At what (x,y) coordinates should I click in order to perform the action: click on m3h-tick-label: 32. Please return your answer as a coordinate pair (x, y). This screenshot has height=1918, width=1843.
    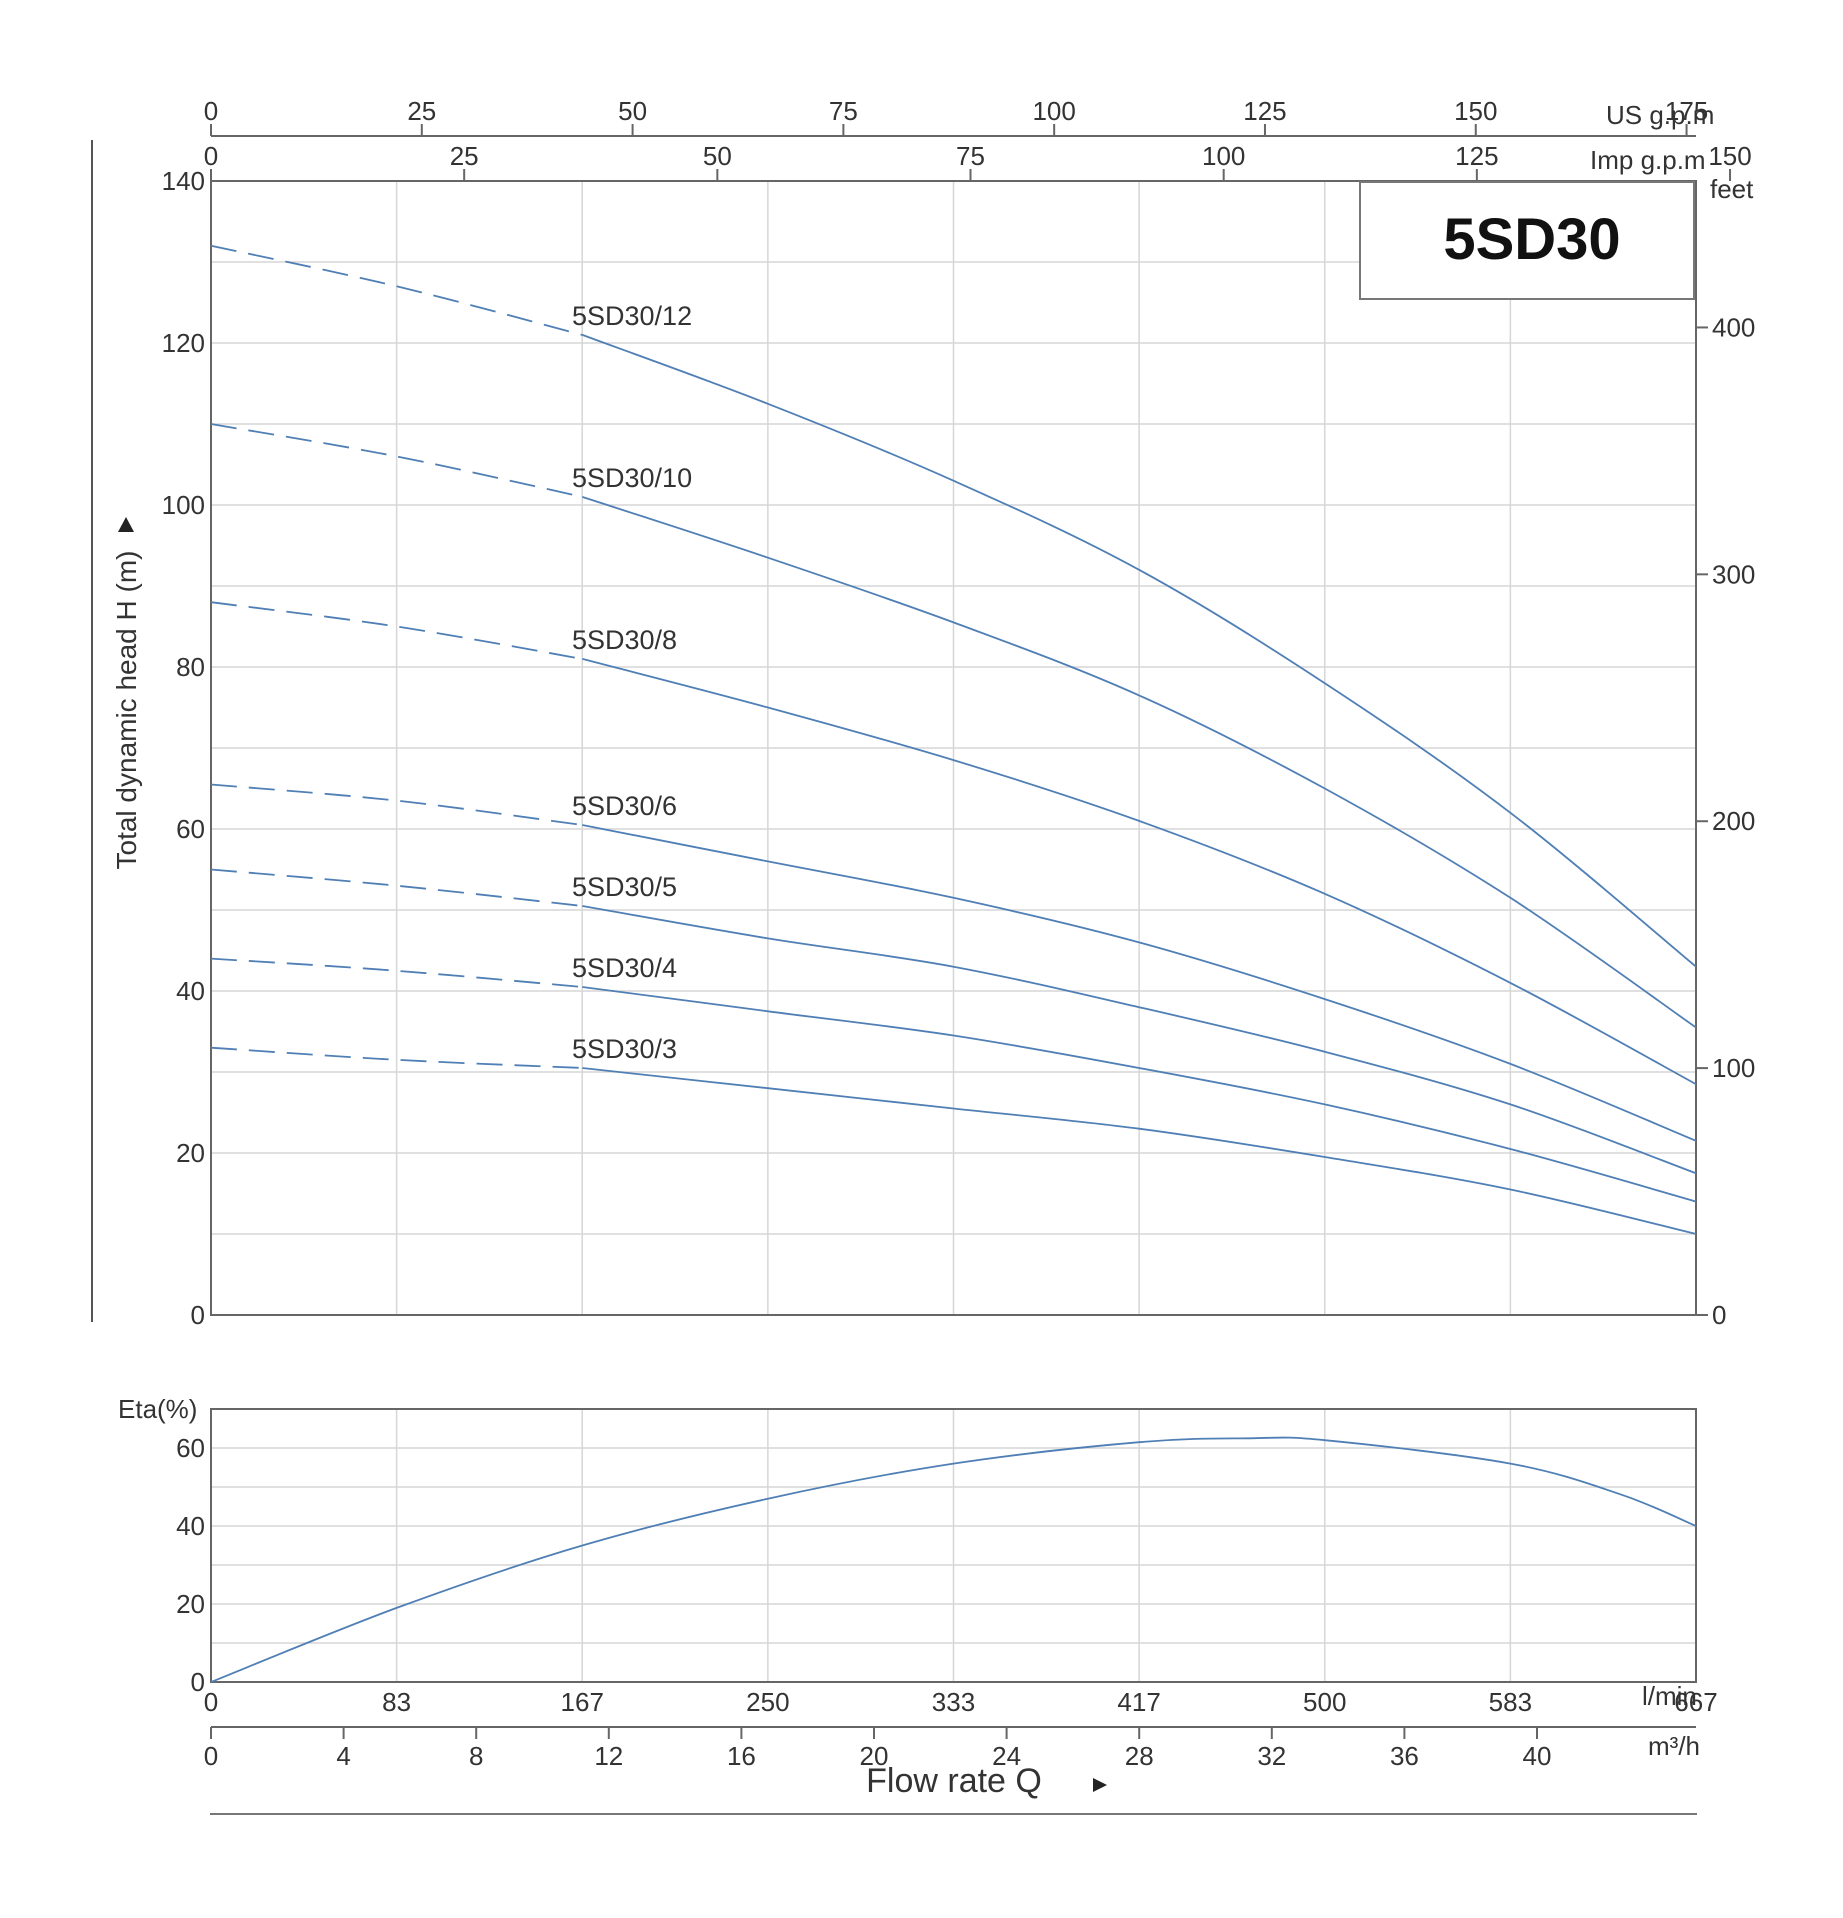
    Looking at the image, I should click on (1271, 1756).